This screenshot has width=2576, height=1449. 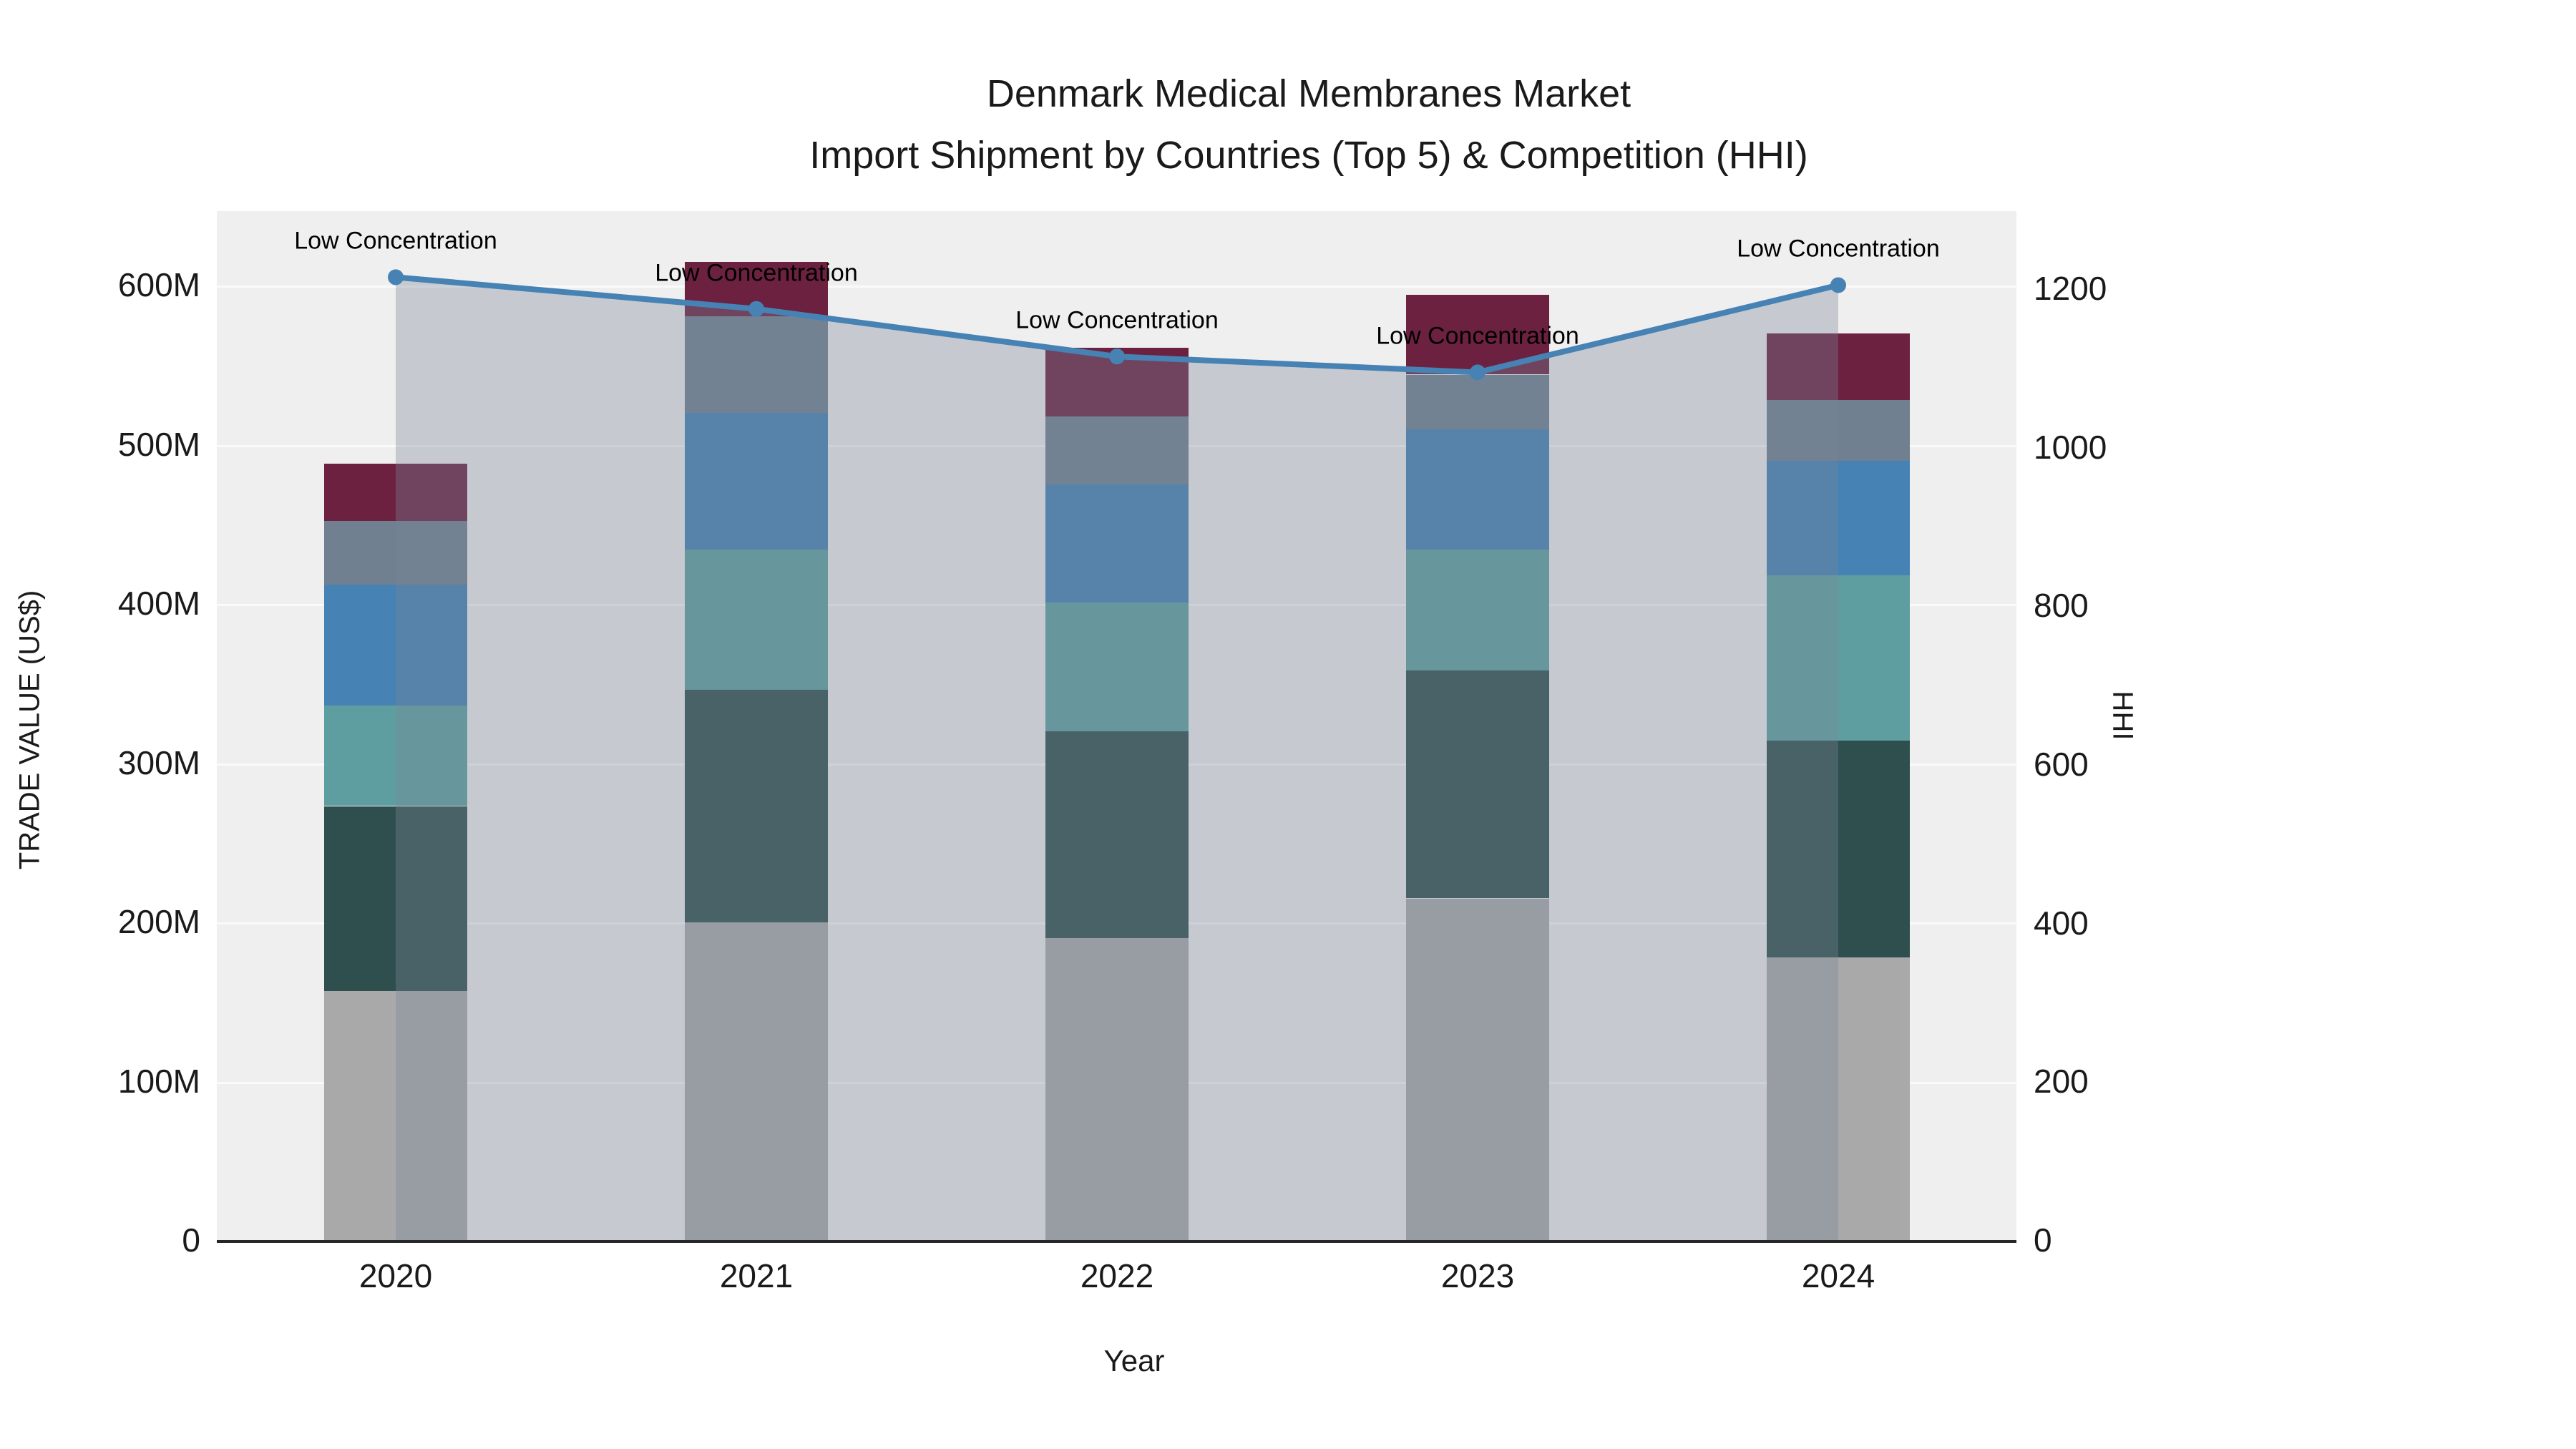 I want to click on bar-segment-others-2022, so click(x=1117, y=1089).